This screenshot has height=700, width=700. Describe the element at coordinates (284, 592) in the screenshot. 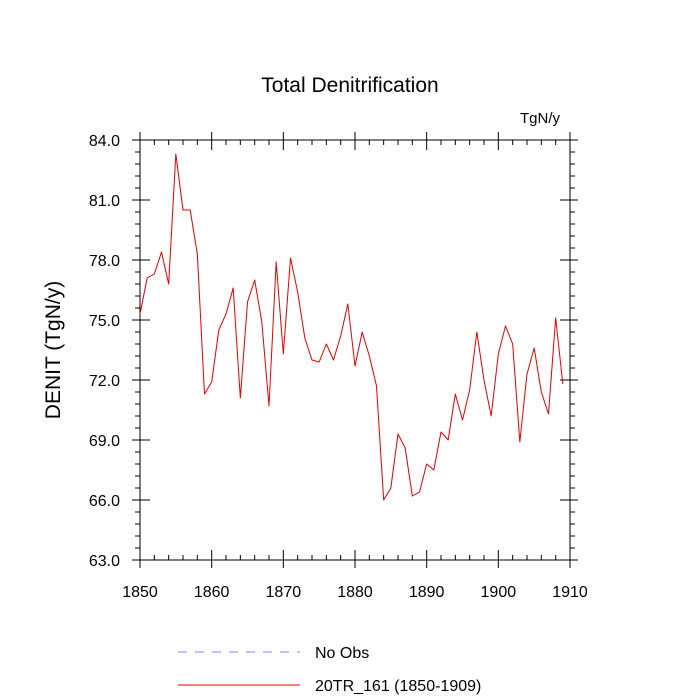

I see `x-tick-label: 1870` at that location.